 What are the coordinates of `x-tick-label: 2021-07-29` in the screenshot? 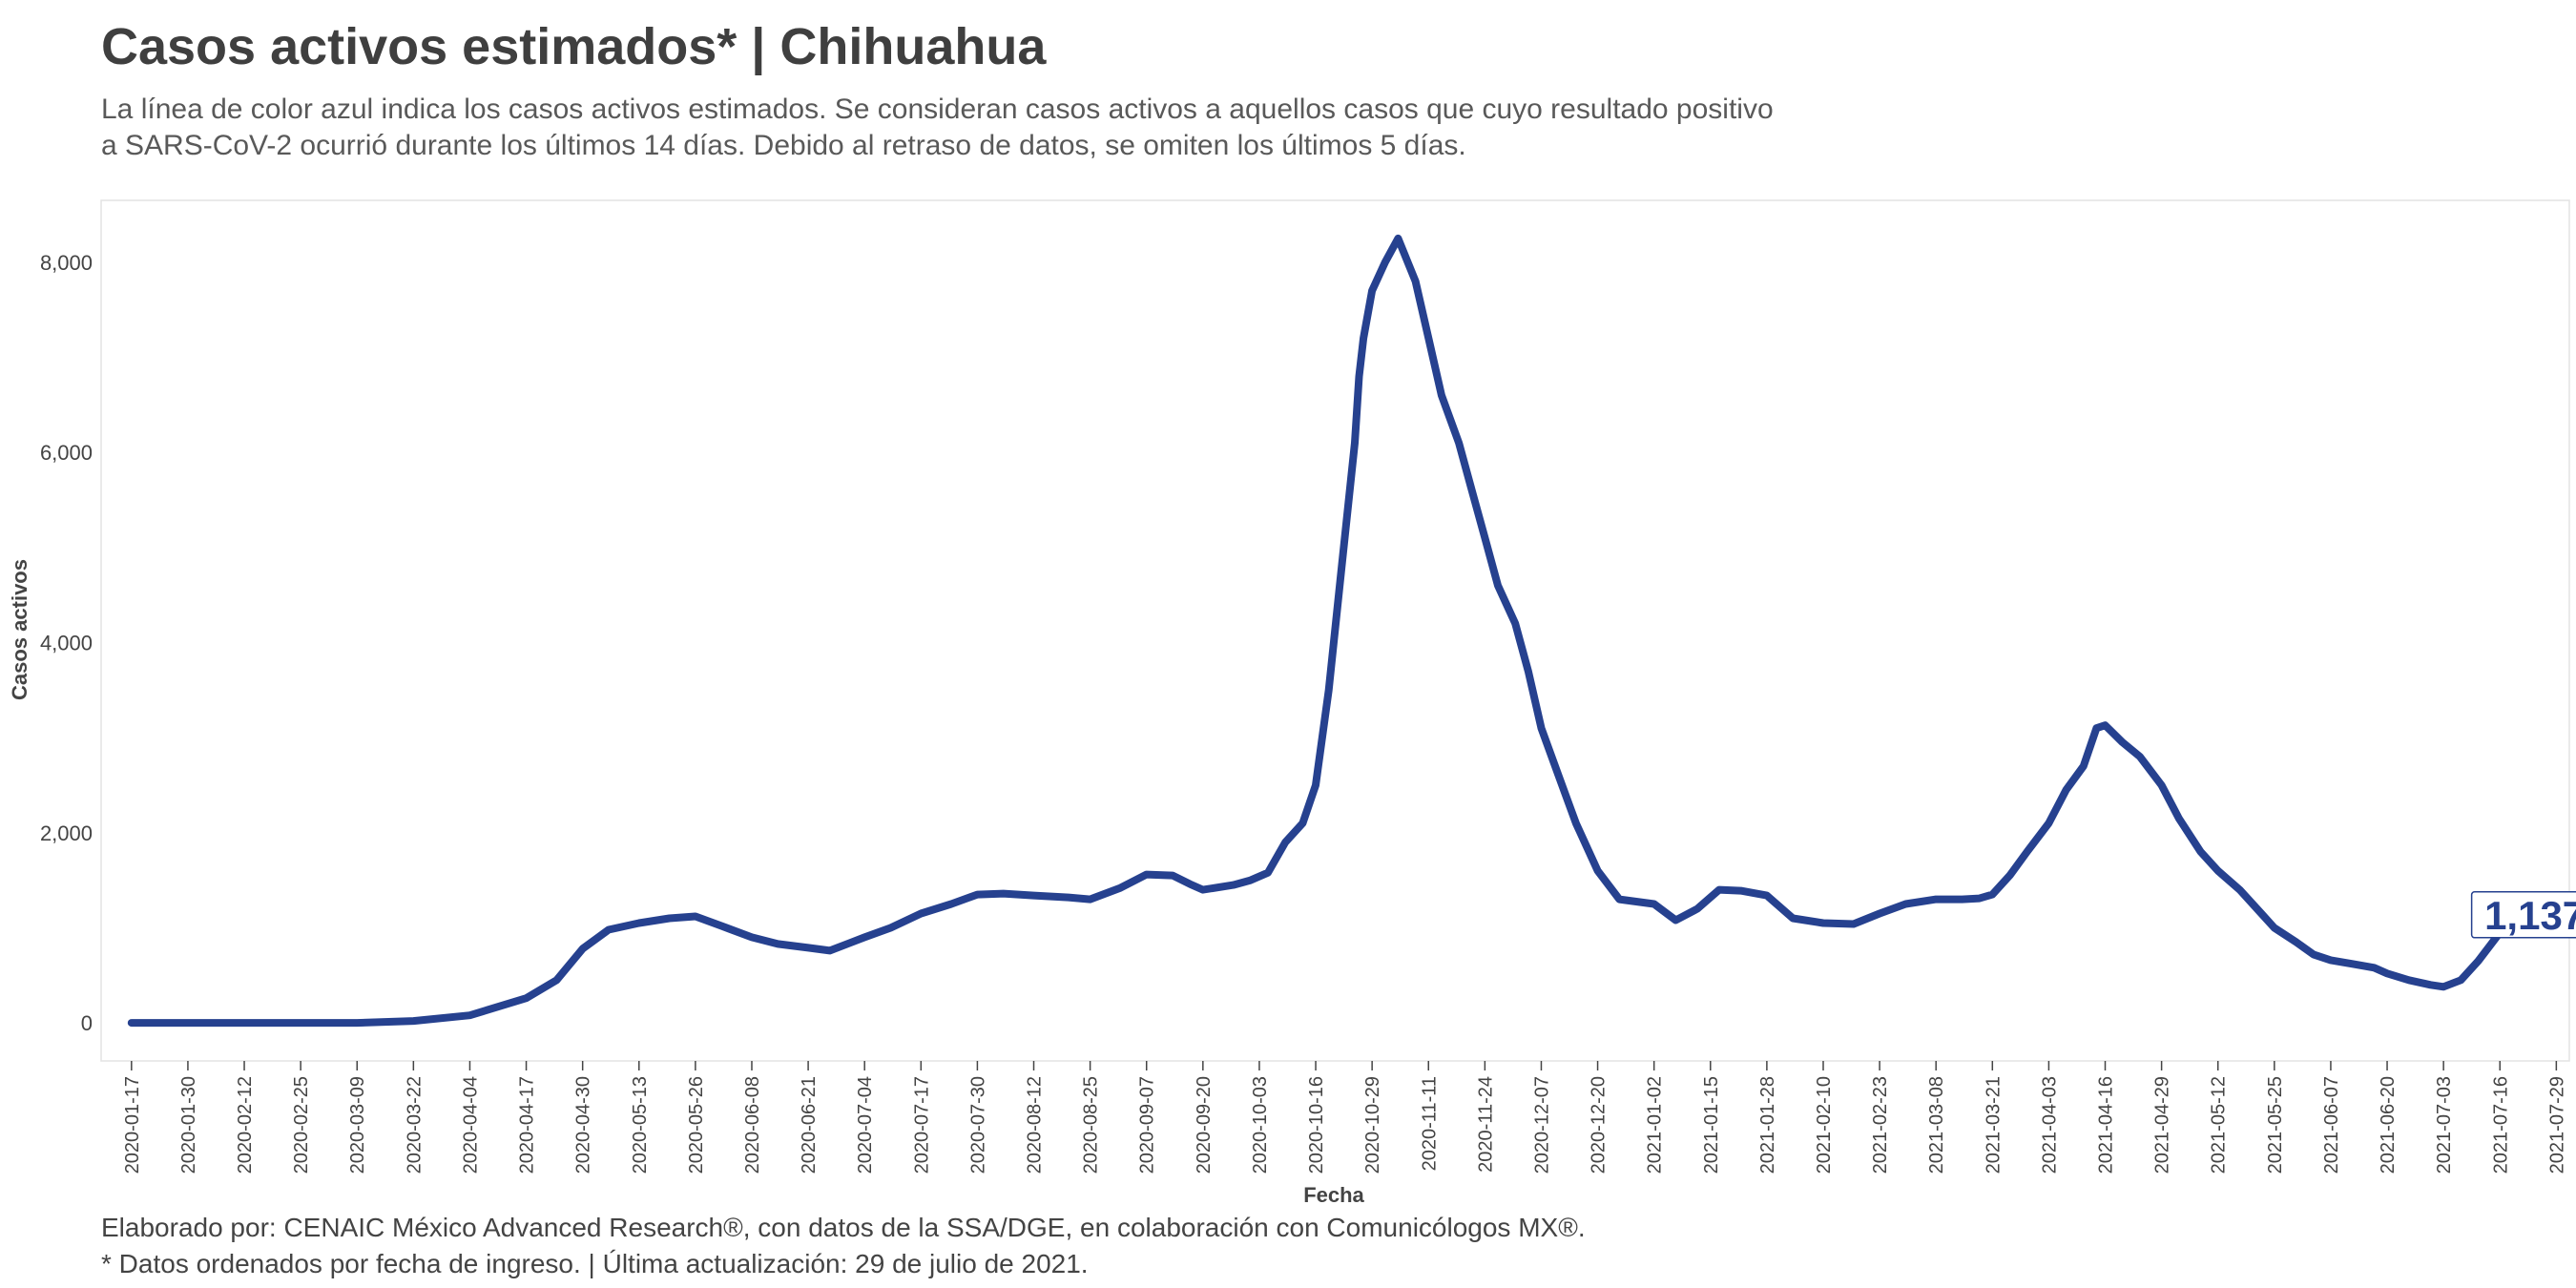 It's located at (2556, 1125).